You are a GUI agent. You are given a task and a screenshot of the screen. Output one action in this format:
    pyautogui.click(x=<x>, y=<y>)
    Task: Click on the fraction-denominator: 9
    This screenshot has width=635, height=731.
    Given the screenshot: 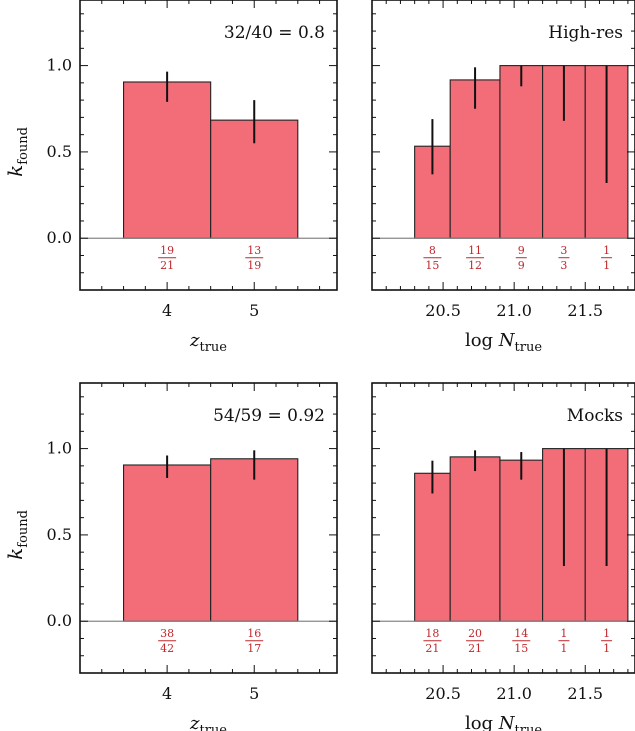 What is the action you would take?
    pyautogui.click(x=521, y=265)
    